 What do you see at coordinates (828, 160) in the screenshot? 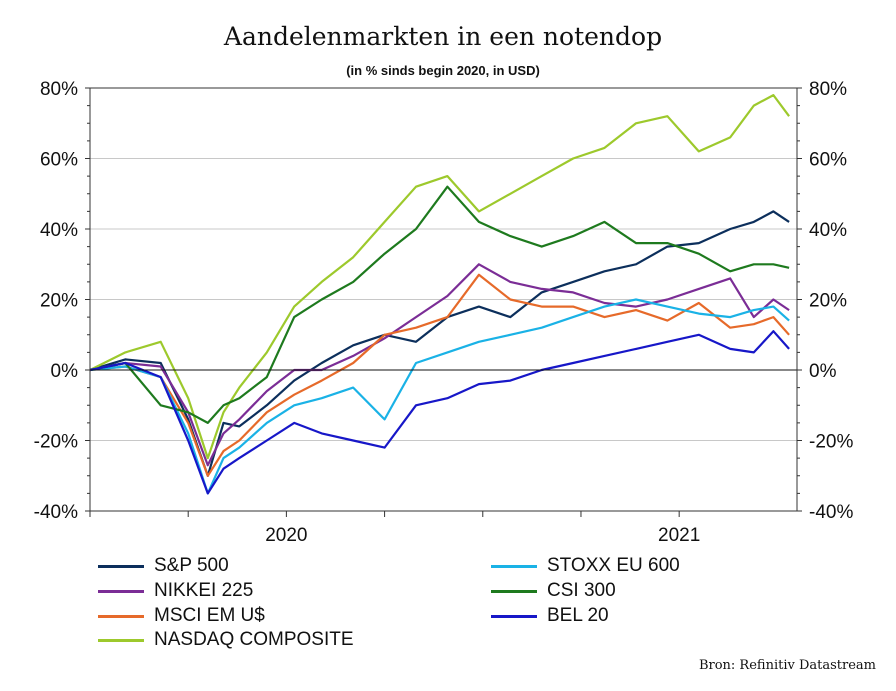
I see `y-tick-label-right: 60%` at bounding box center [828, 160].